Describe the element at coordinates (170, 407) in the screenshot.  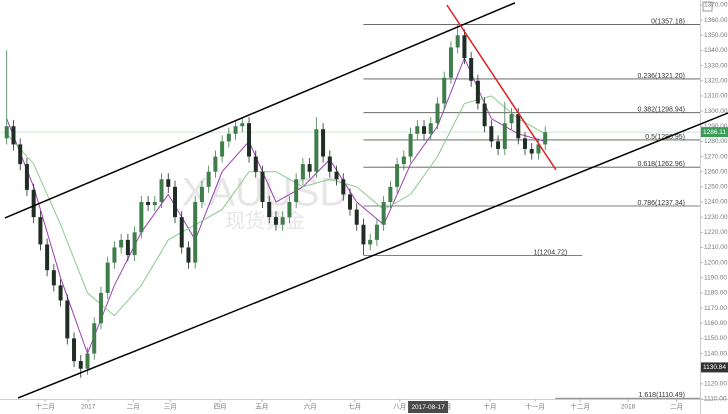
I see `x-tick-label: 三月` at that location.